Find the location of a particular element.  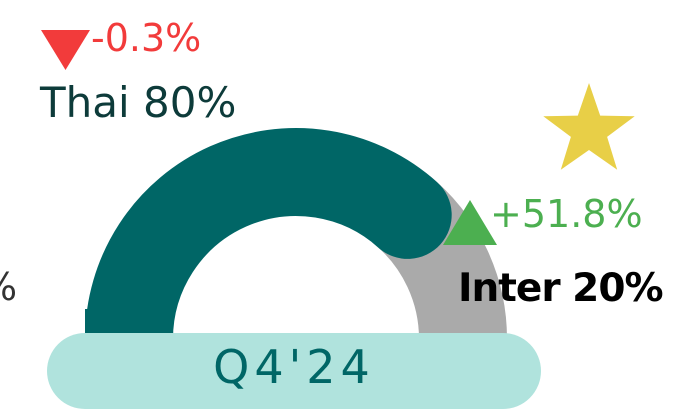

star-icon is located at coordinates (589, 126).